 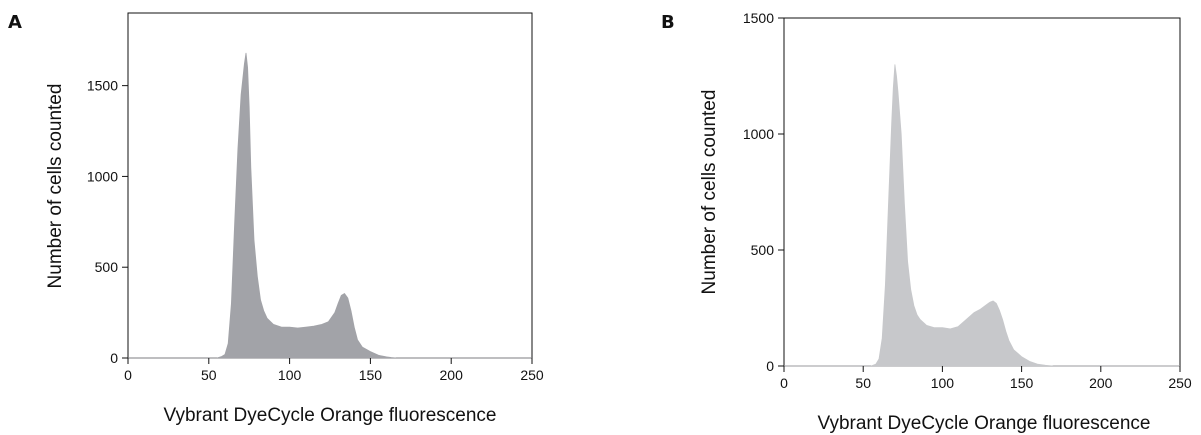 I want to click on panel-a-y-axis-title: Number of cells counted, so click(x=55, y=186).